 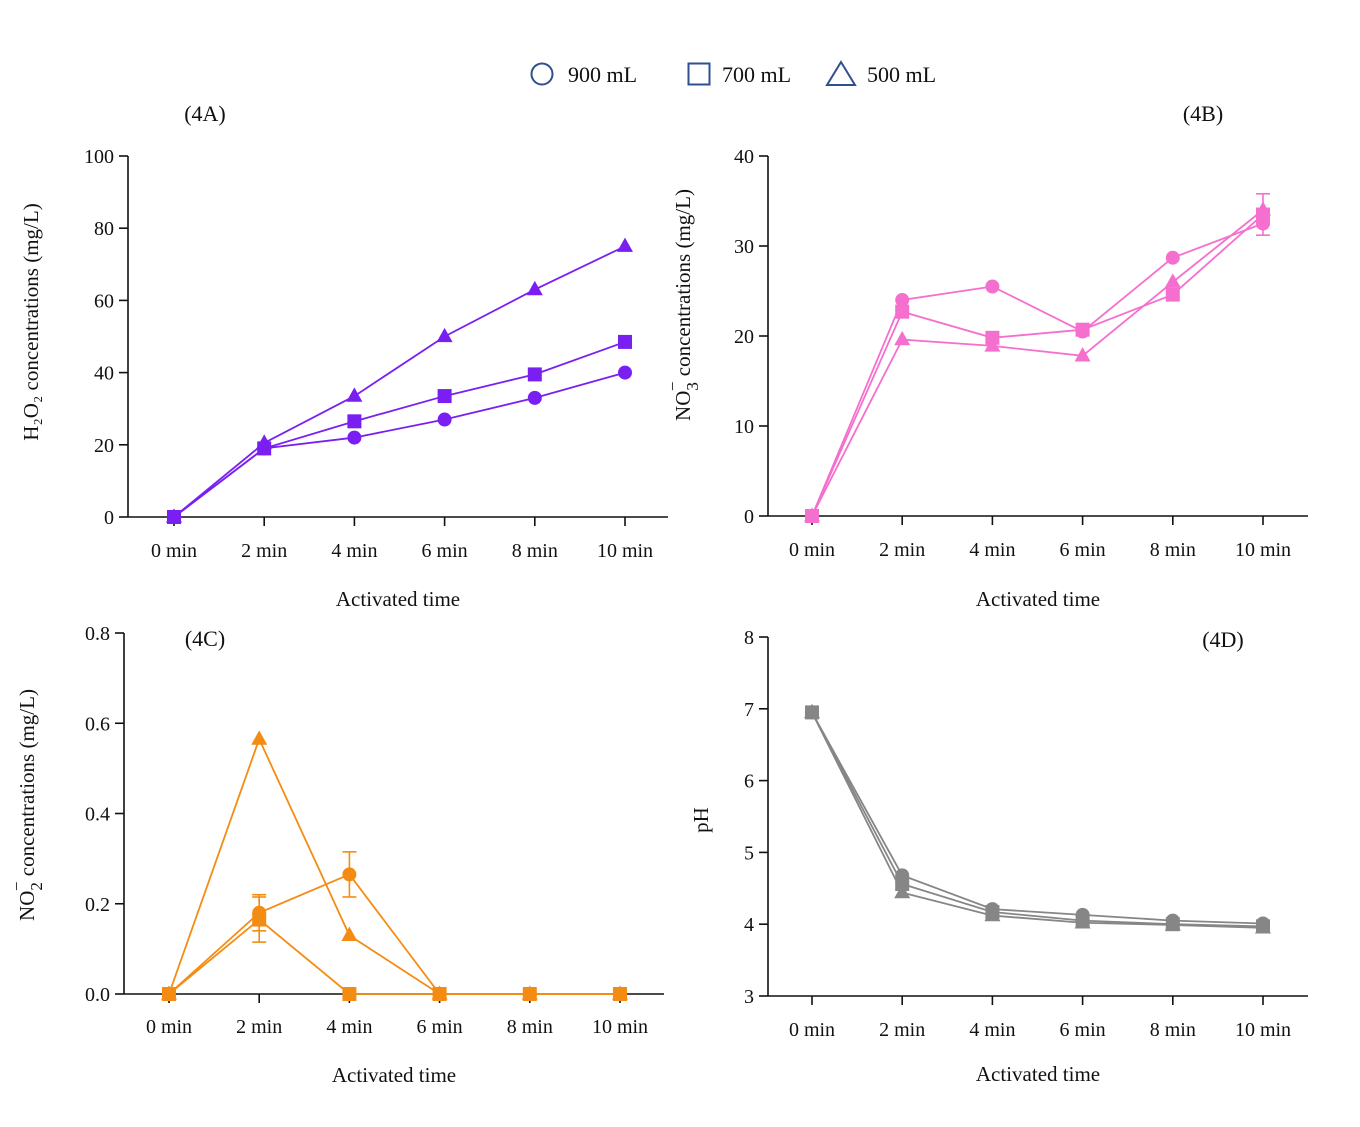 I want to click on y-axis-title-sub: 2, so click(x=36, y=886).